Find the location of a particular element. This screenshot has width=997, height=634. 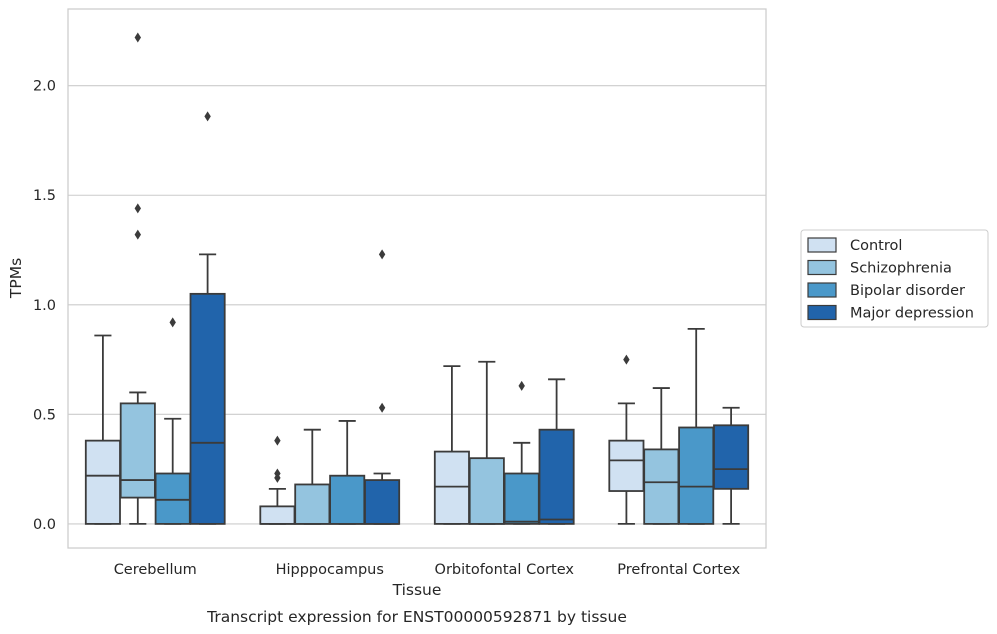

legend-label: Bipolar disorder is located at coordinates (907, 291).